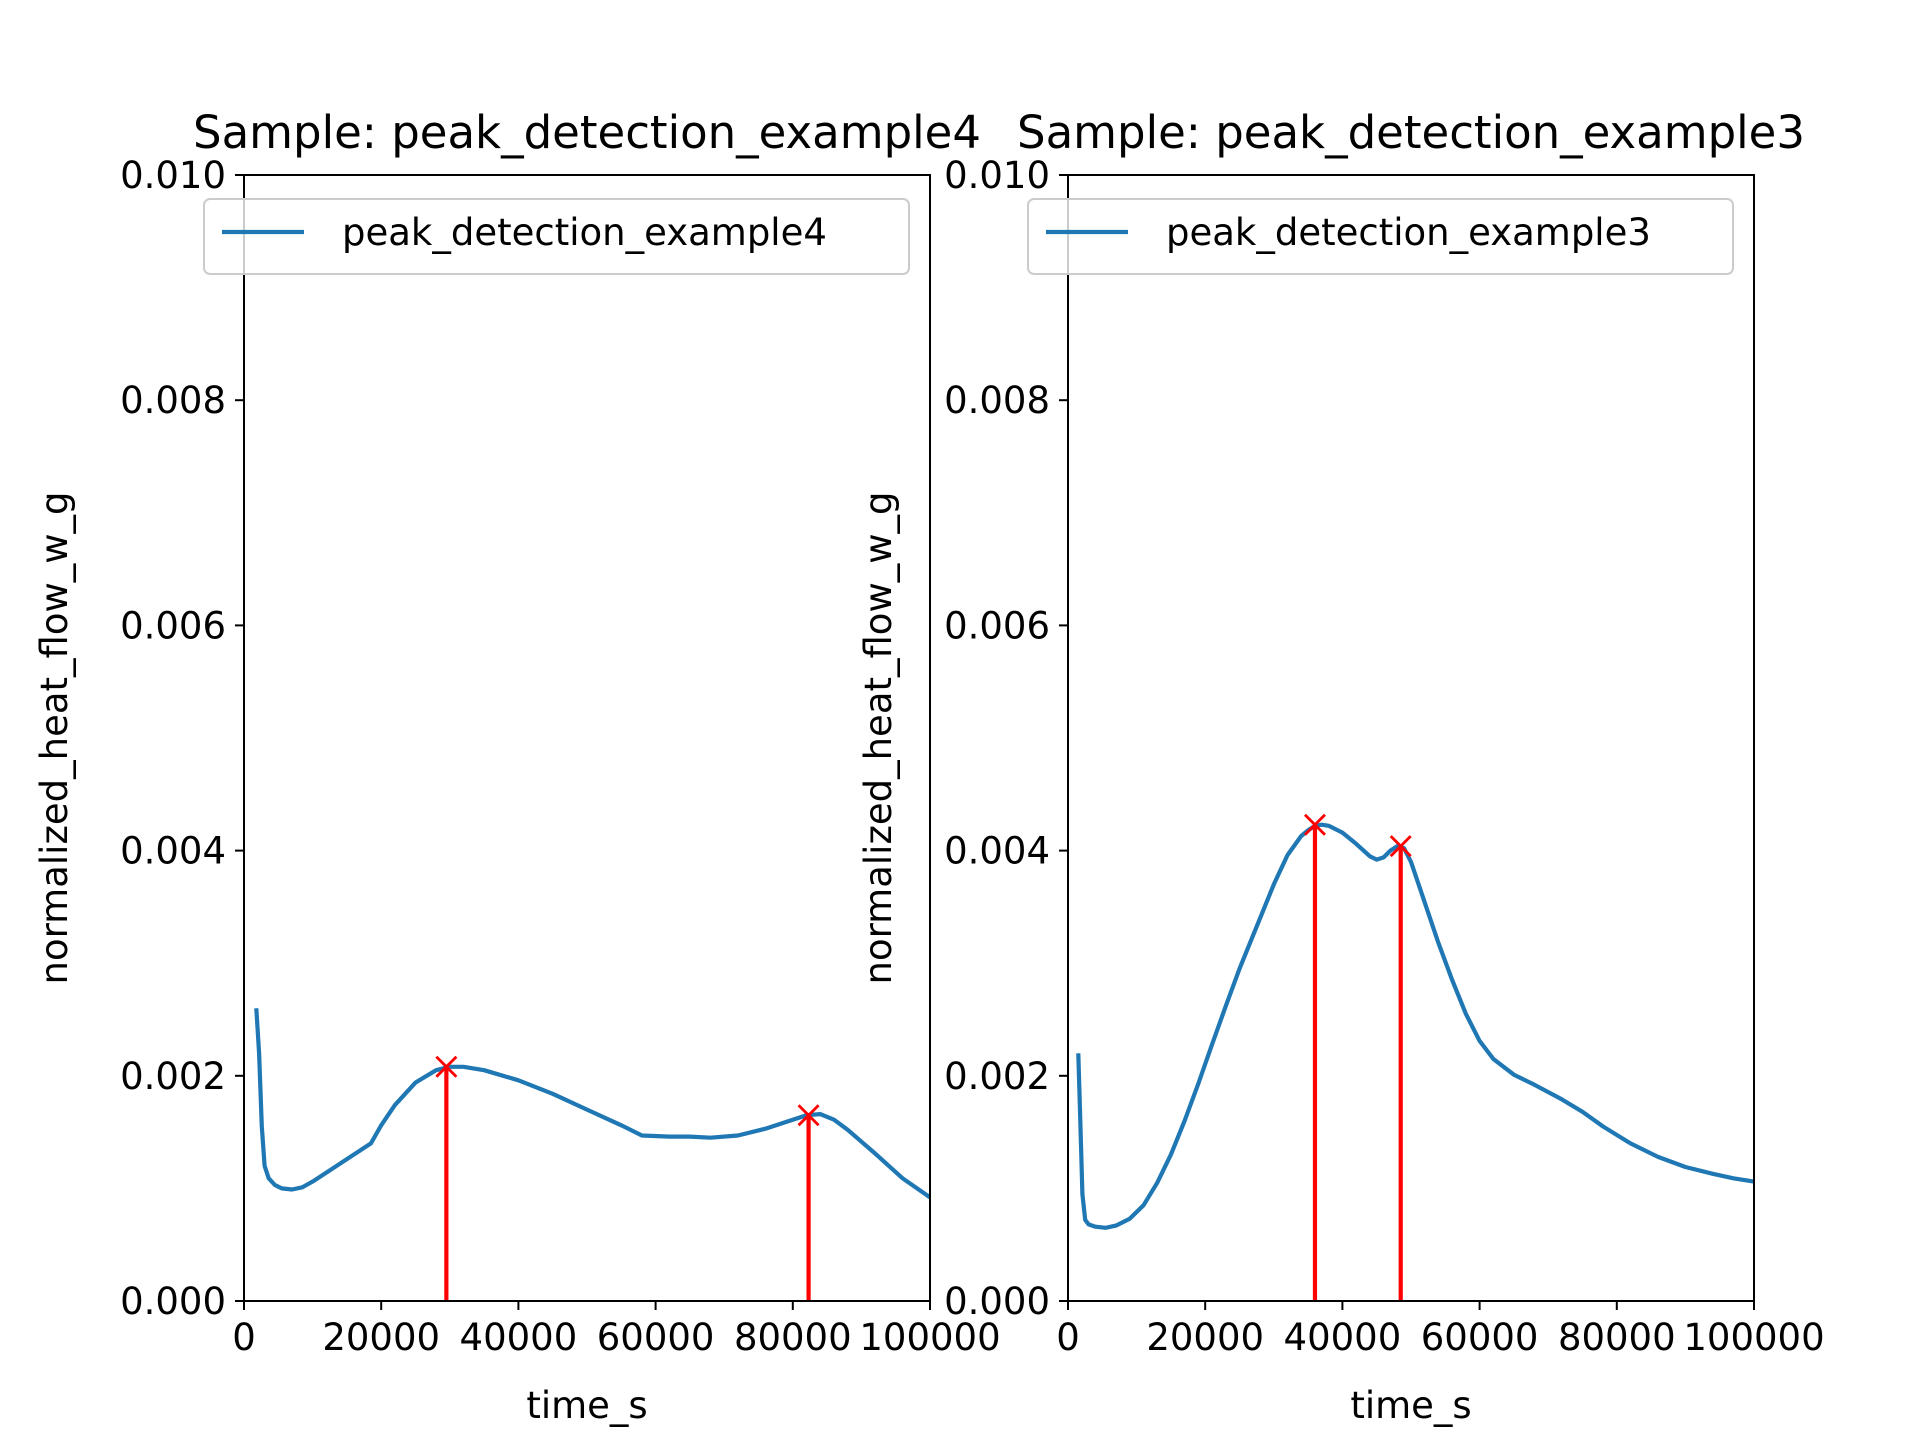 This screenshot has width=1920, height=1440. I want to click on legend-label: peak_detection_example3, so click(1408, 232).